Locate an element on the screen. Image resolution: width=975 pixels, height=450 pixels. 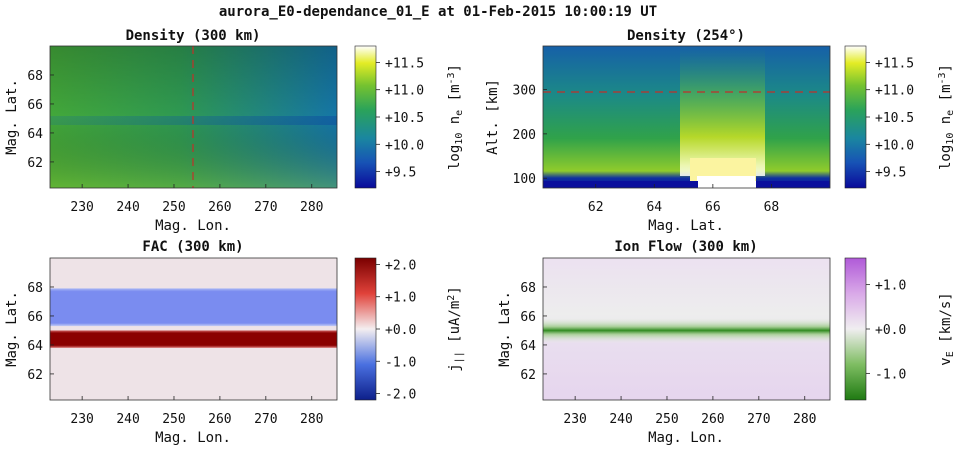
x-tick-label: 68 is located at coordinates (772, 207).